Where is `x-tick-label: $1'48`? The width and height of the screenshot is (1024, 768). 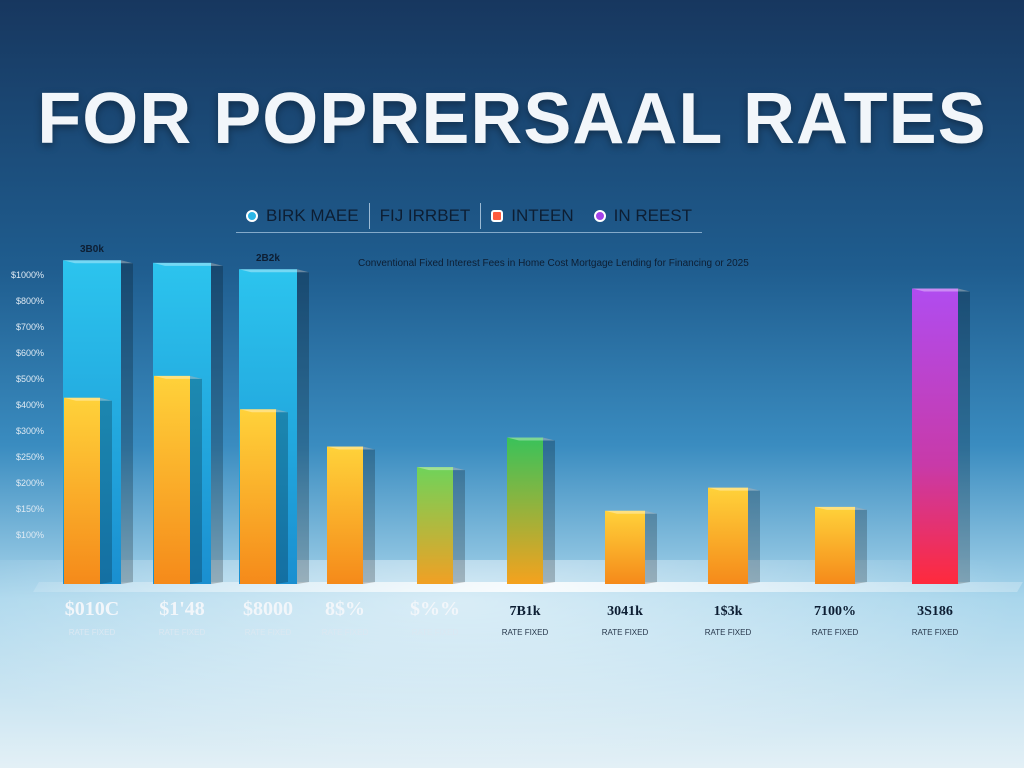 x-tick-label: $1'48 is located at coordinates (182, 609).